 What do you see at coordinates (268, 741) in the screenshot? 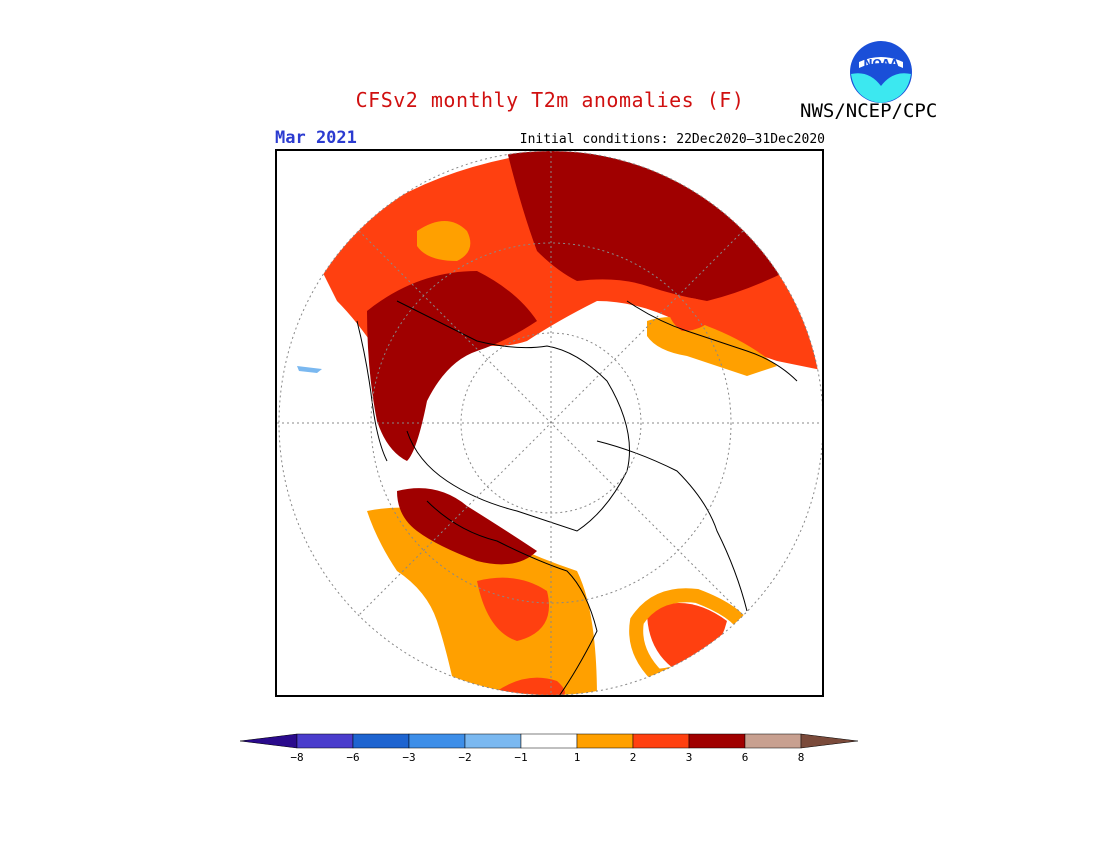
I see `colorbar-arrow-low` at bounding box center [268, 741].